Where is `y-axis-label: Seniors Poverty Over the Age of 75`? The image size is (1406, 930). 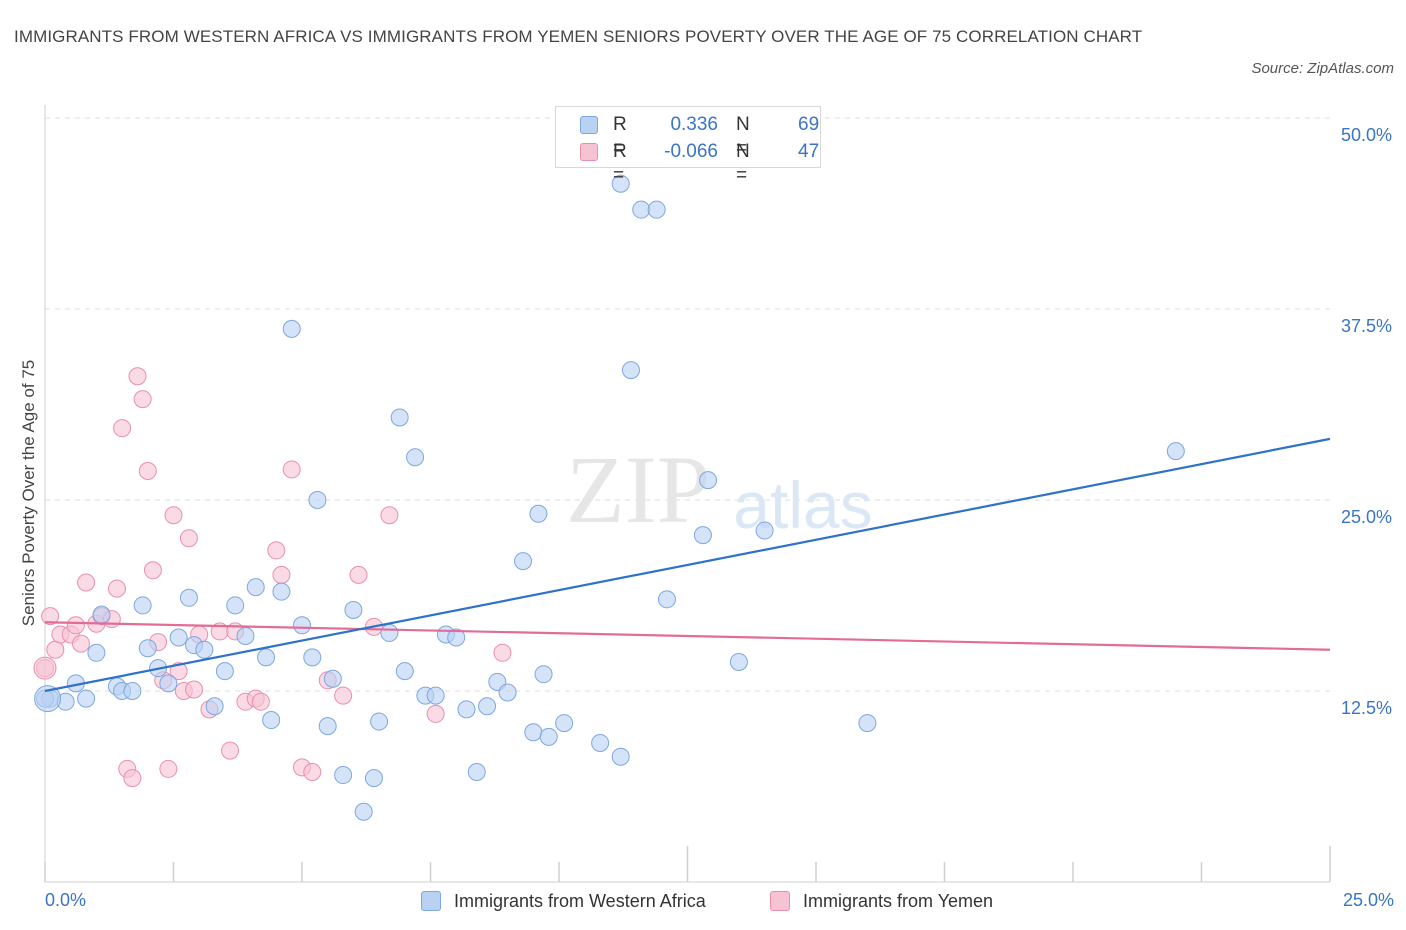
y-axis-label: Seniors Poverty Over the Age of 75 is located at coordinates (28, 493).